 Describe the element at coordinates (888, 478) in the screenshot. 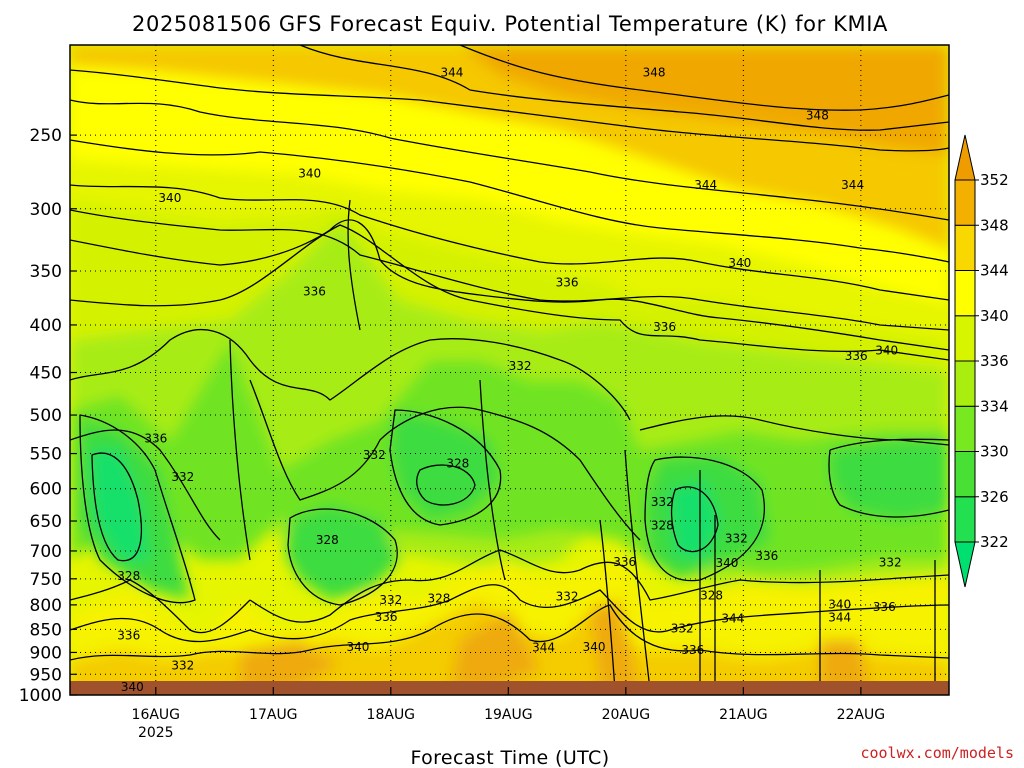

I see `contour-328-e` at that location.